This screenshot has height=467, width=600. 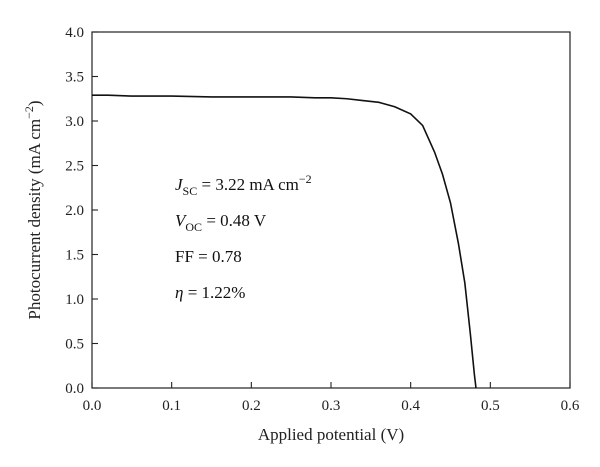 I want to click on x-tick-label: 0.1, so click(x=171, y=406).